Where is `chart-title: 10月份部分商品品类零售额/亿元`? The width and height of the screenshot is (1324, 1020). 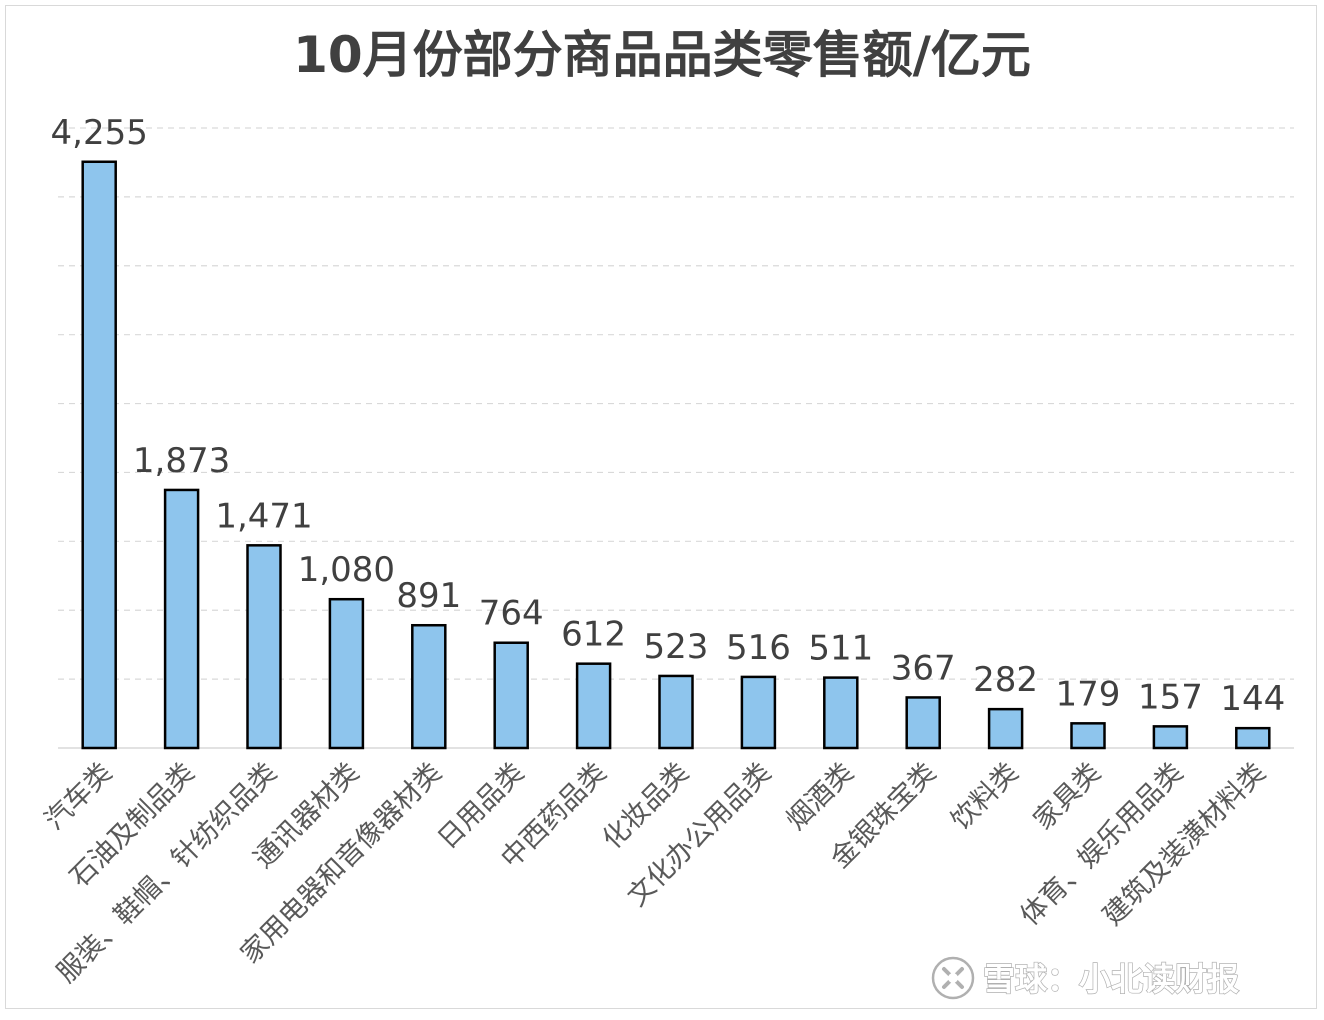
chart-title: 10月份部分商品品类零售额/亿元 is located at coordinates (662, 55).